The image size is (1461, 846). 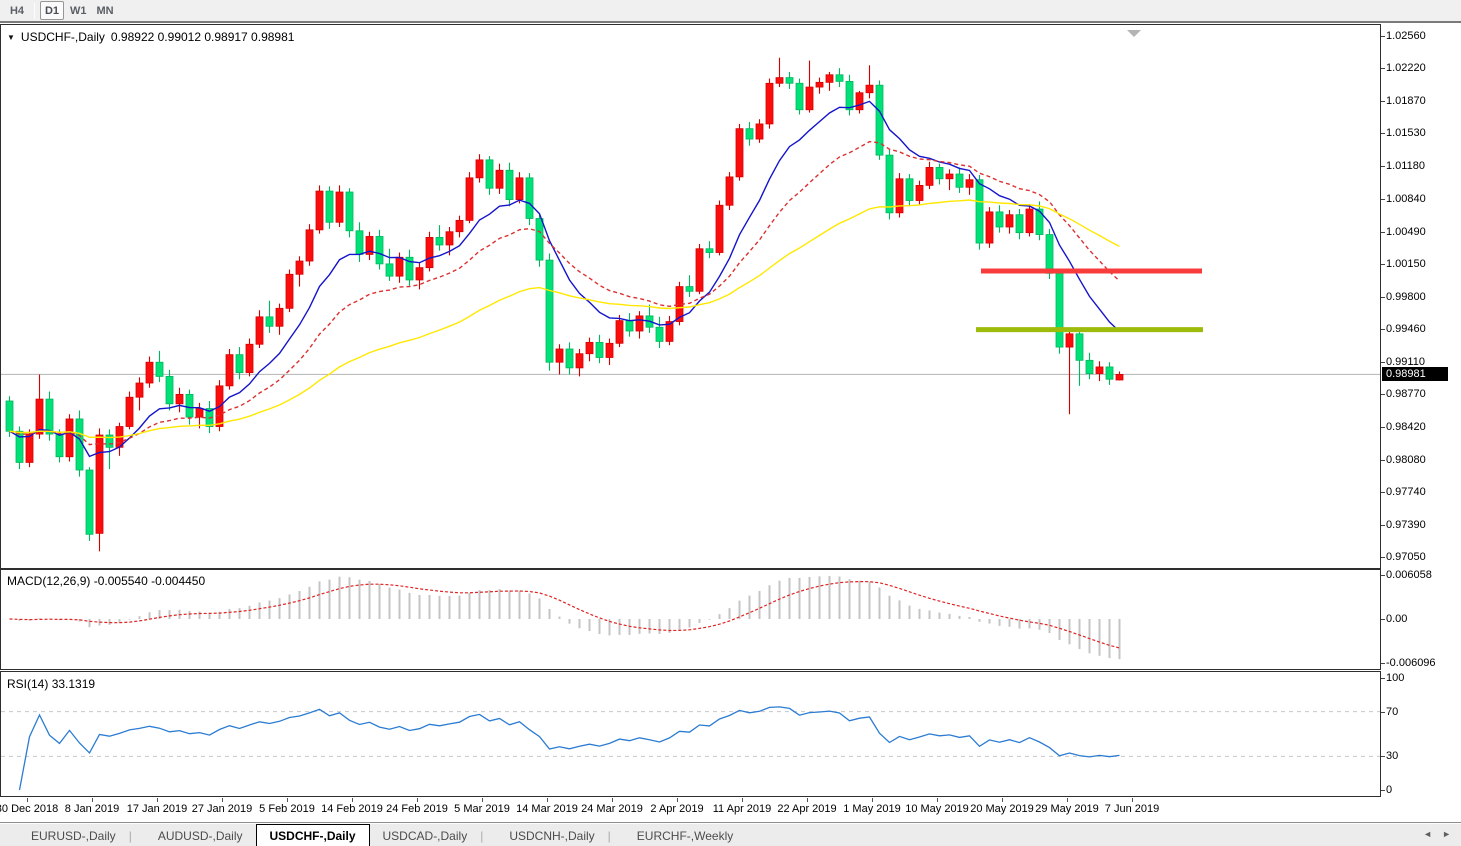 I want to click on rsi-value: 33.1319, so click(x=73, y=684).